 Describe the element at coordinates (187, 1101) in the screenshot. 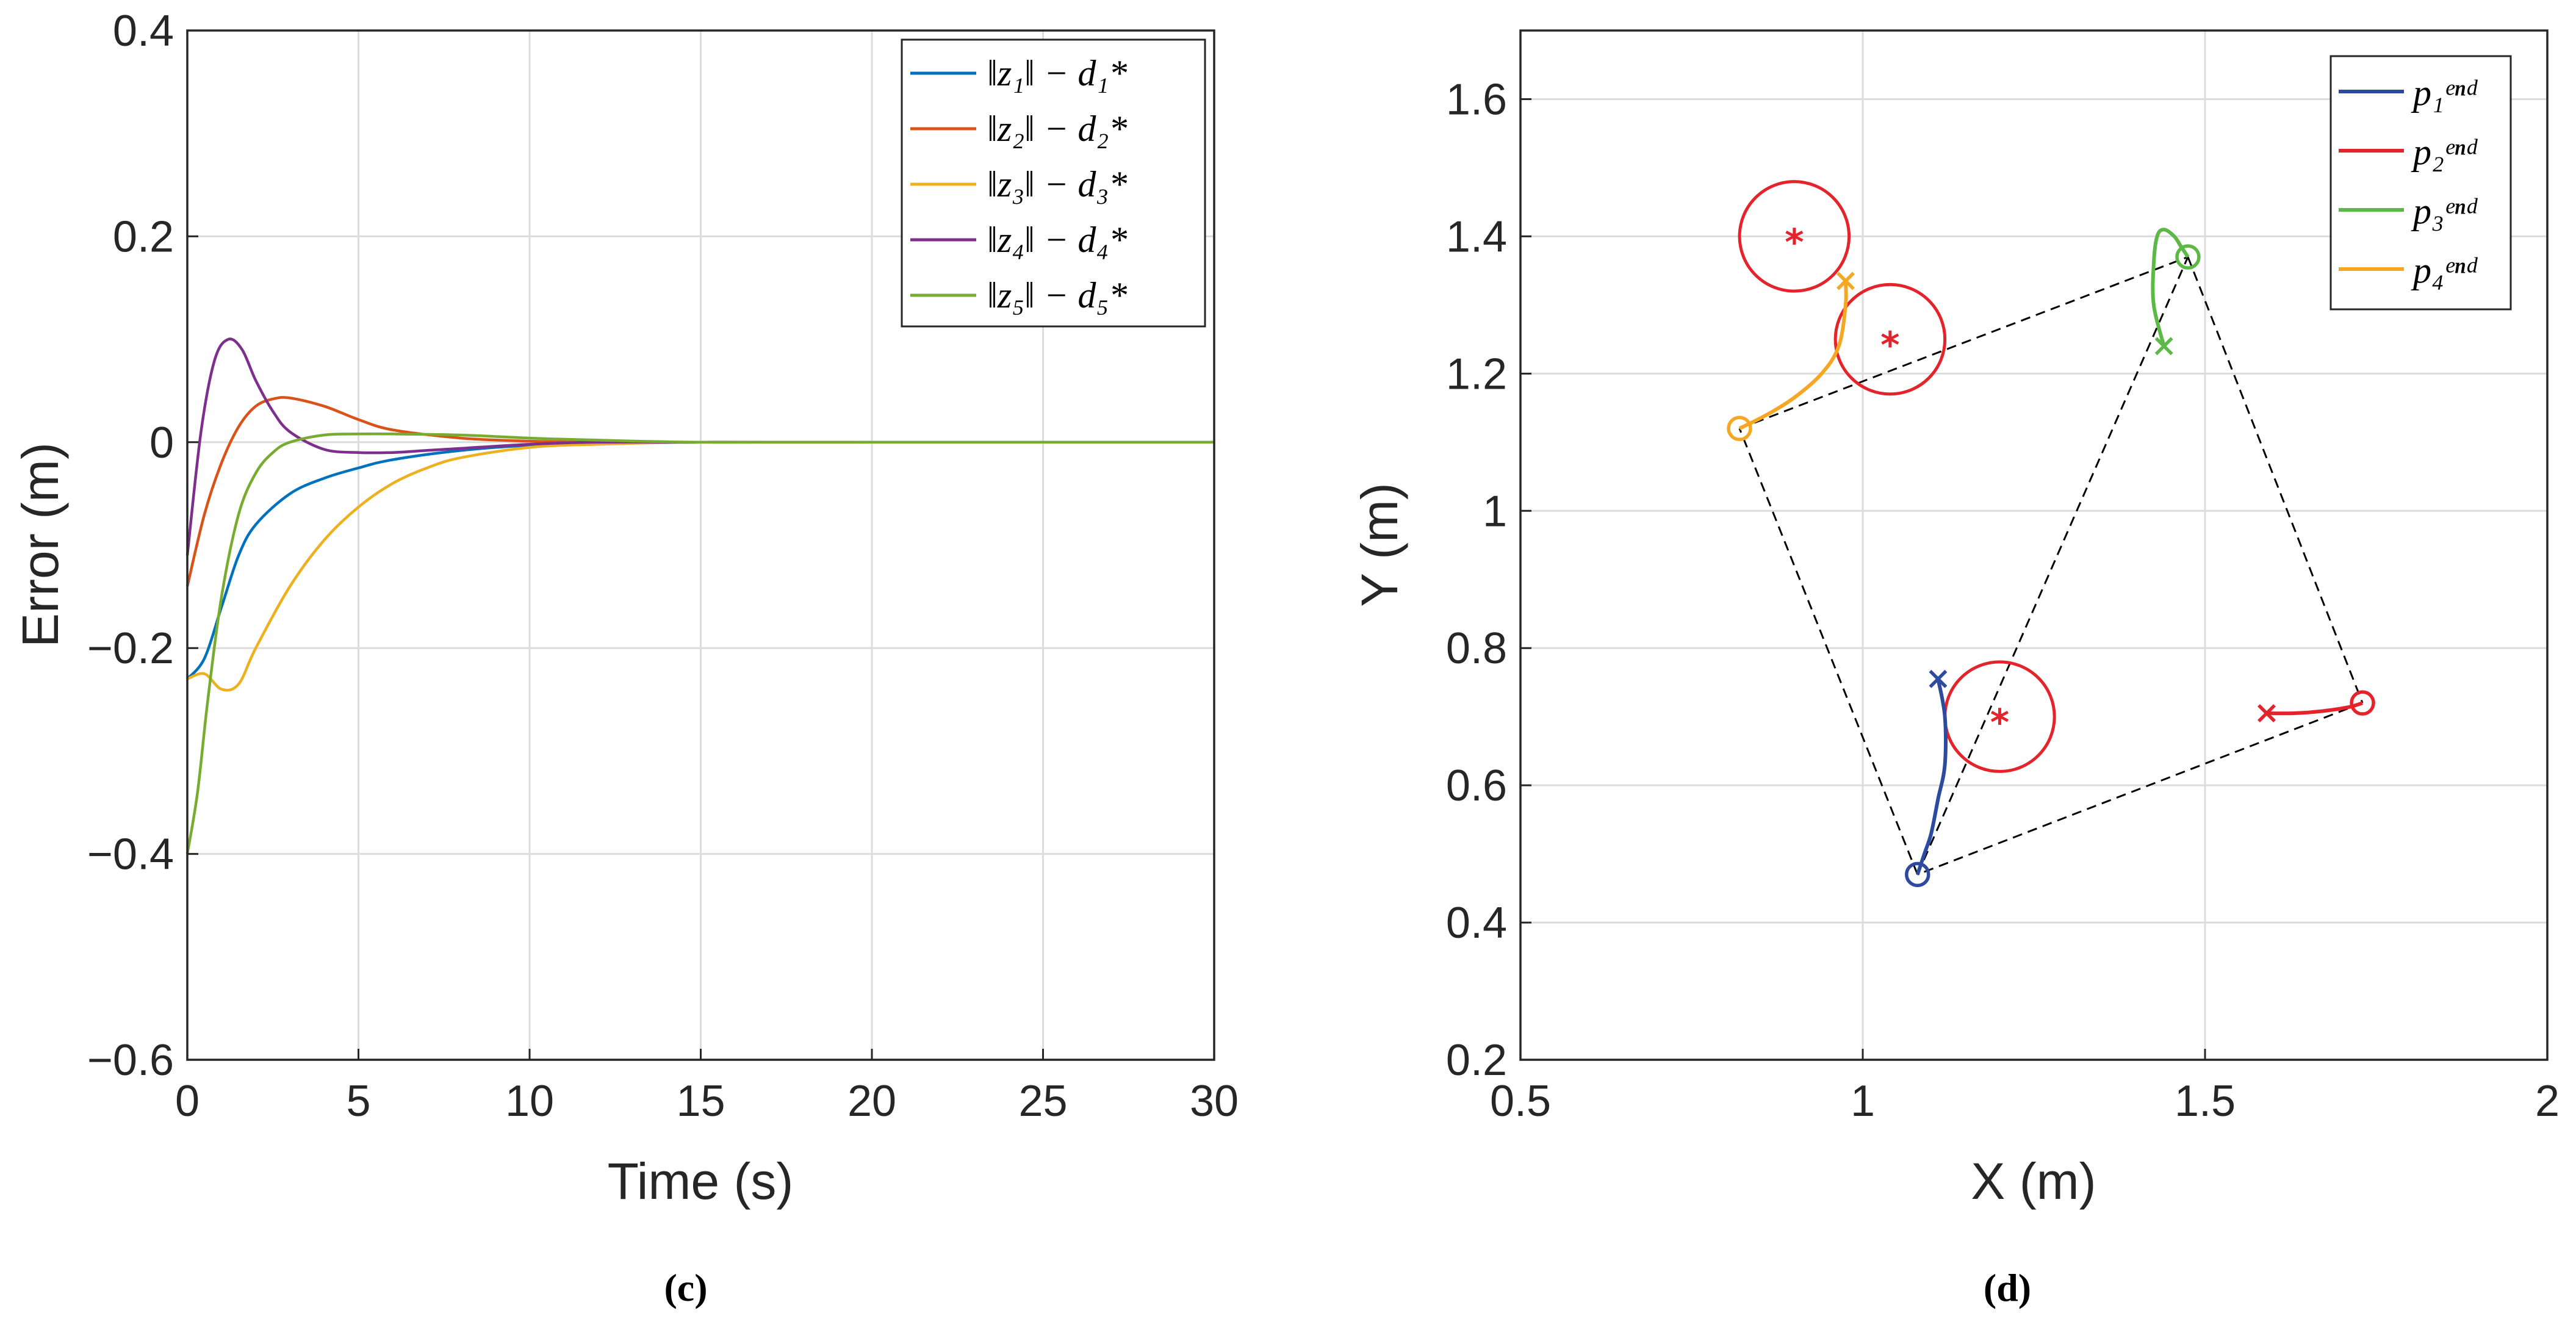

I see `c-x-tick-label: 0` at that location.